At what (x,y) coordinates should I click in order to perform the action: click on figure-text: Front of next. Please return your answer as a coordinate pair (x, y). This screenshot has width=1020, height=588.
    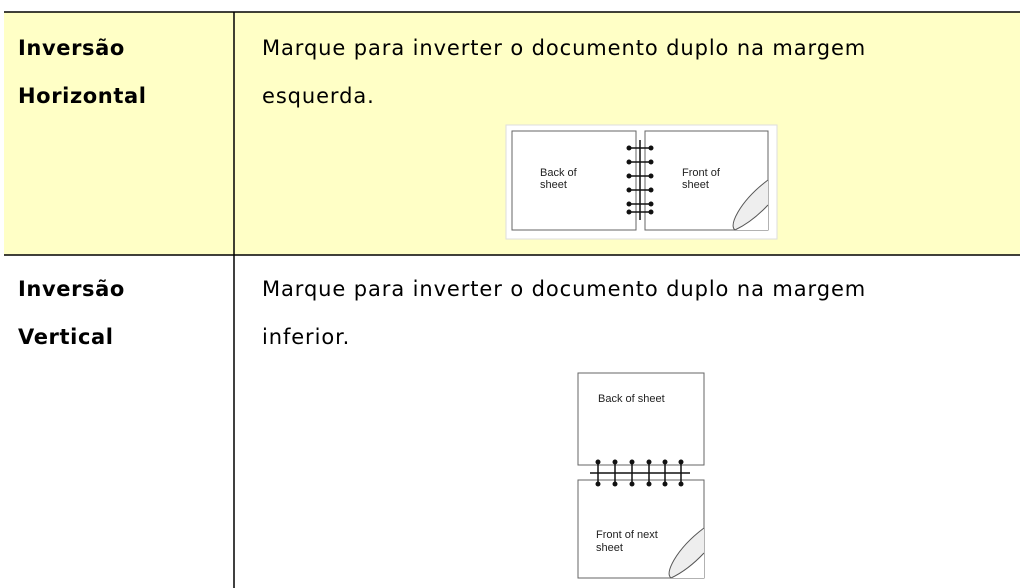
    Looking at the image, I should click on (627, 535).